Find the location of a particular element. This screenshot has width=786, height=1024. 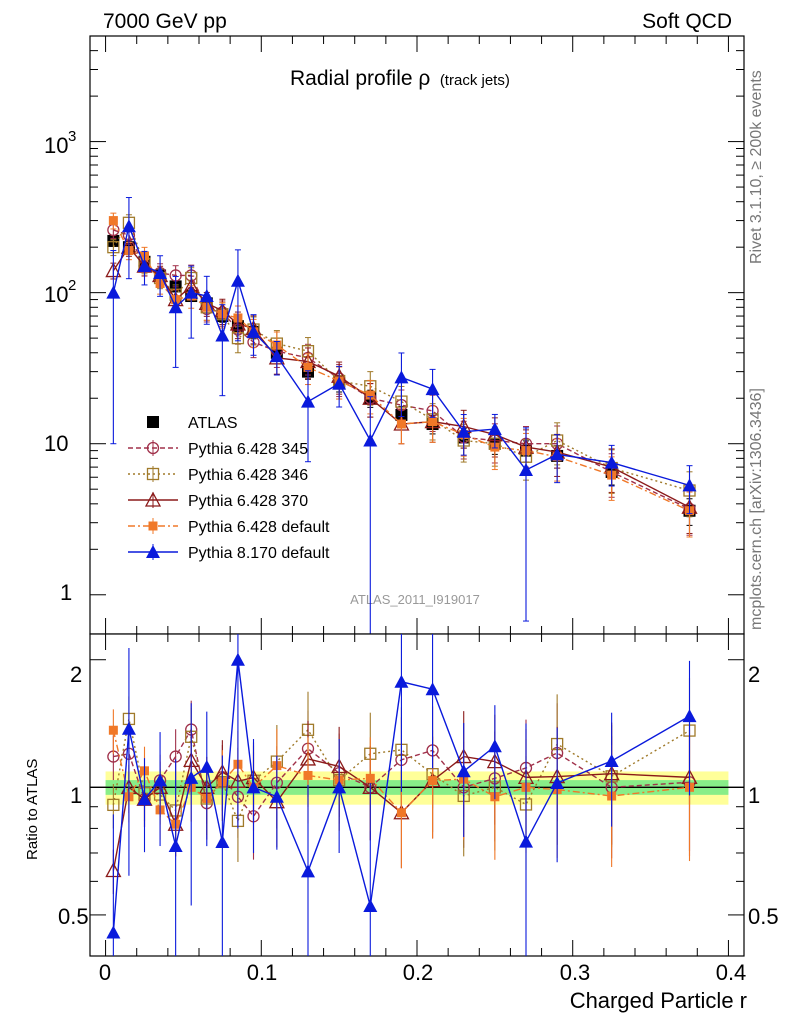

xtick-2: 0.2 is located at coordinates (418, 972).